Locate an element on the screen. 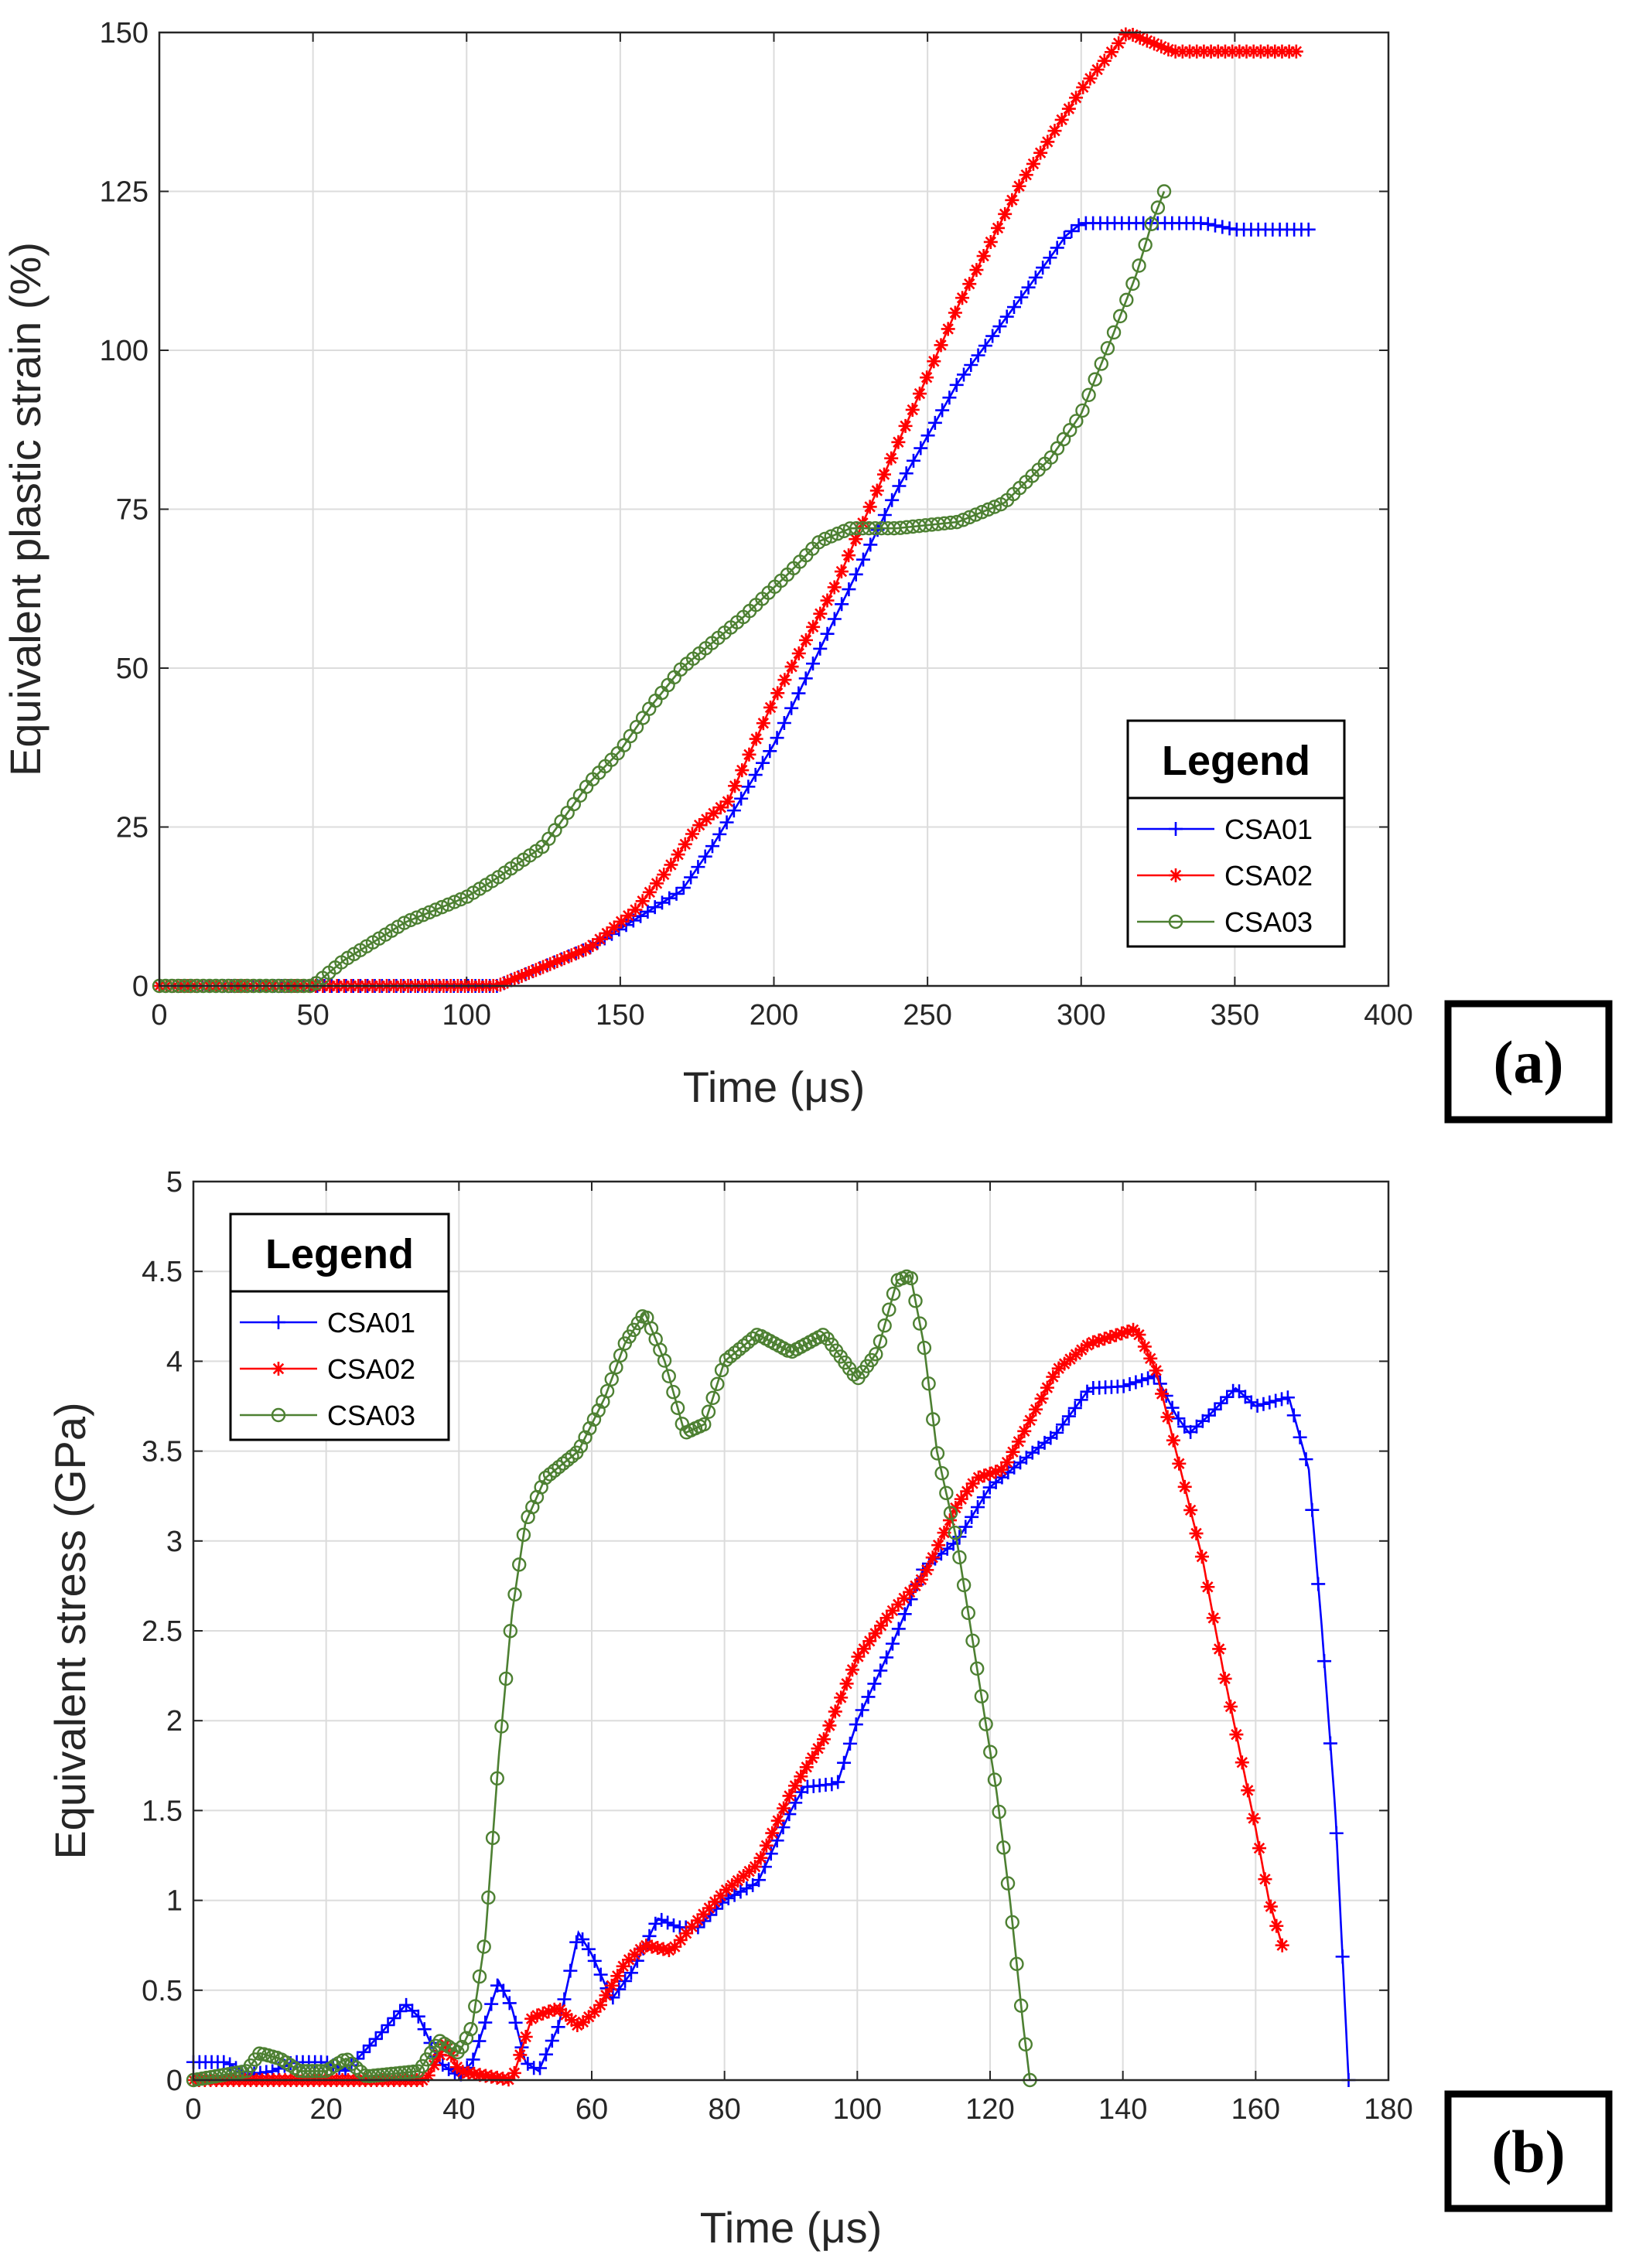 The height and width of the screenshot is (2268, 1629). panel-label: (b) is located at coordinates (1528, 2151).